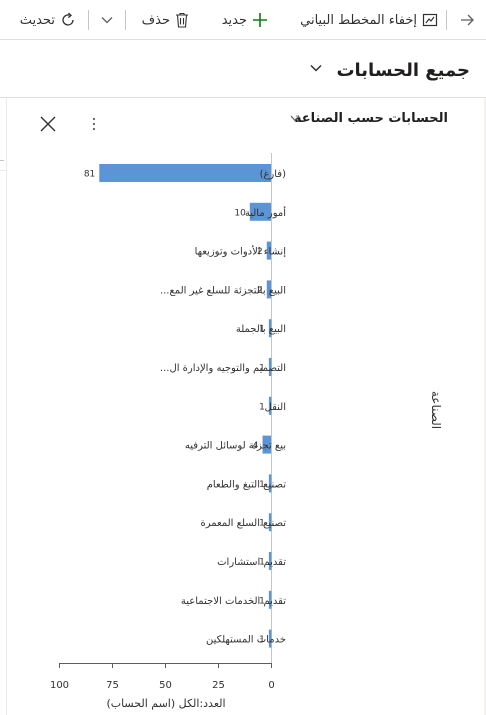 This screenshot has height=715, width=486. I want to click on back-button, so click(467, 20).